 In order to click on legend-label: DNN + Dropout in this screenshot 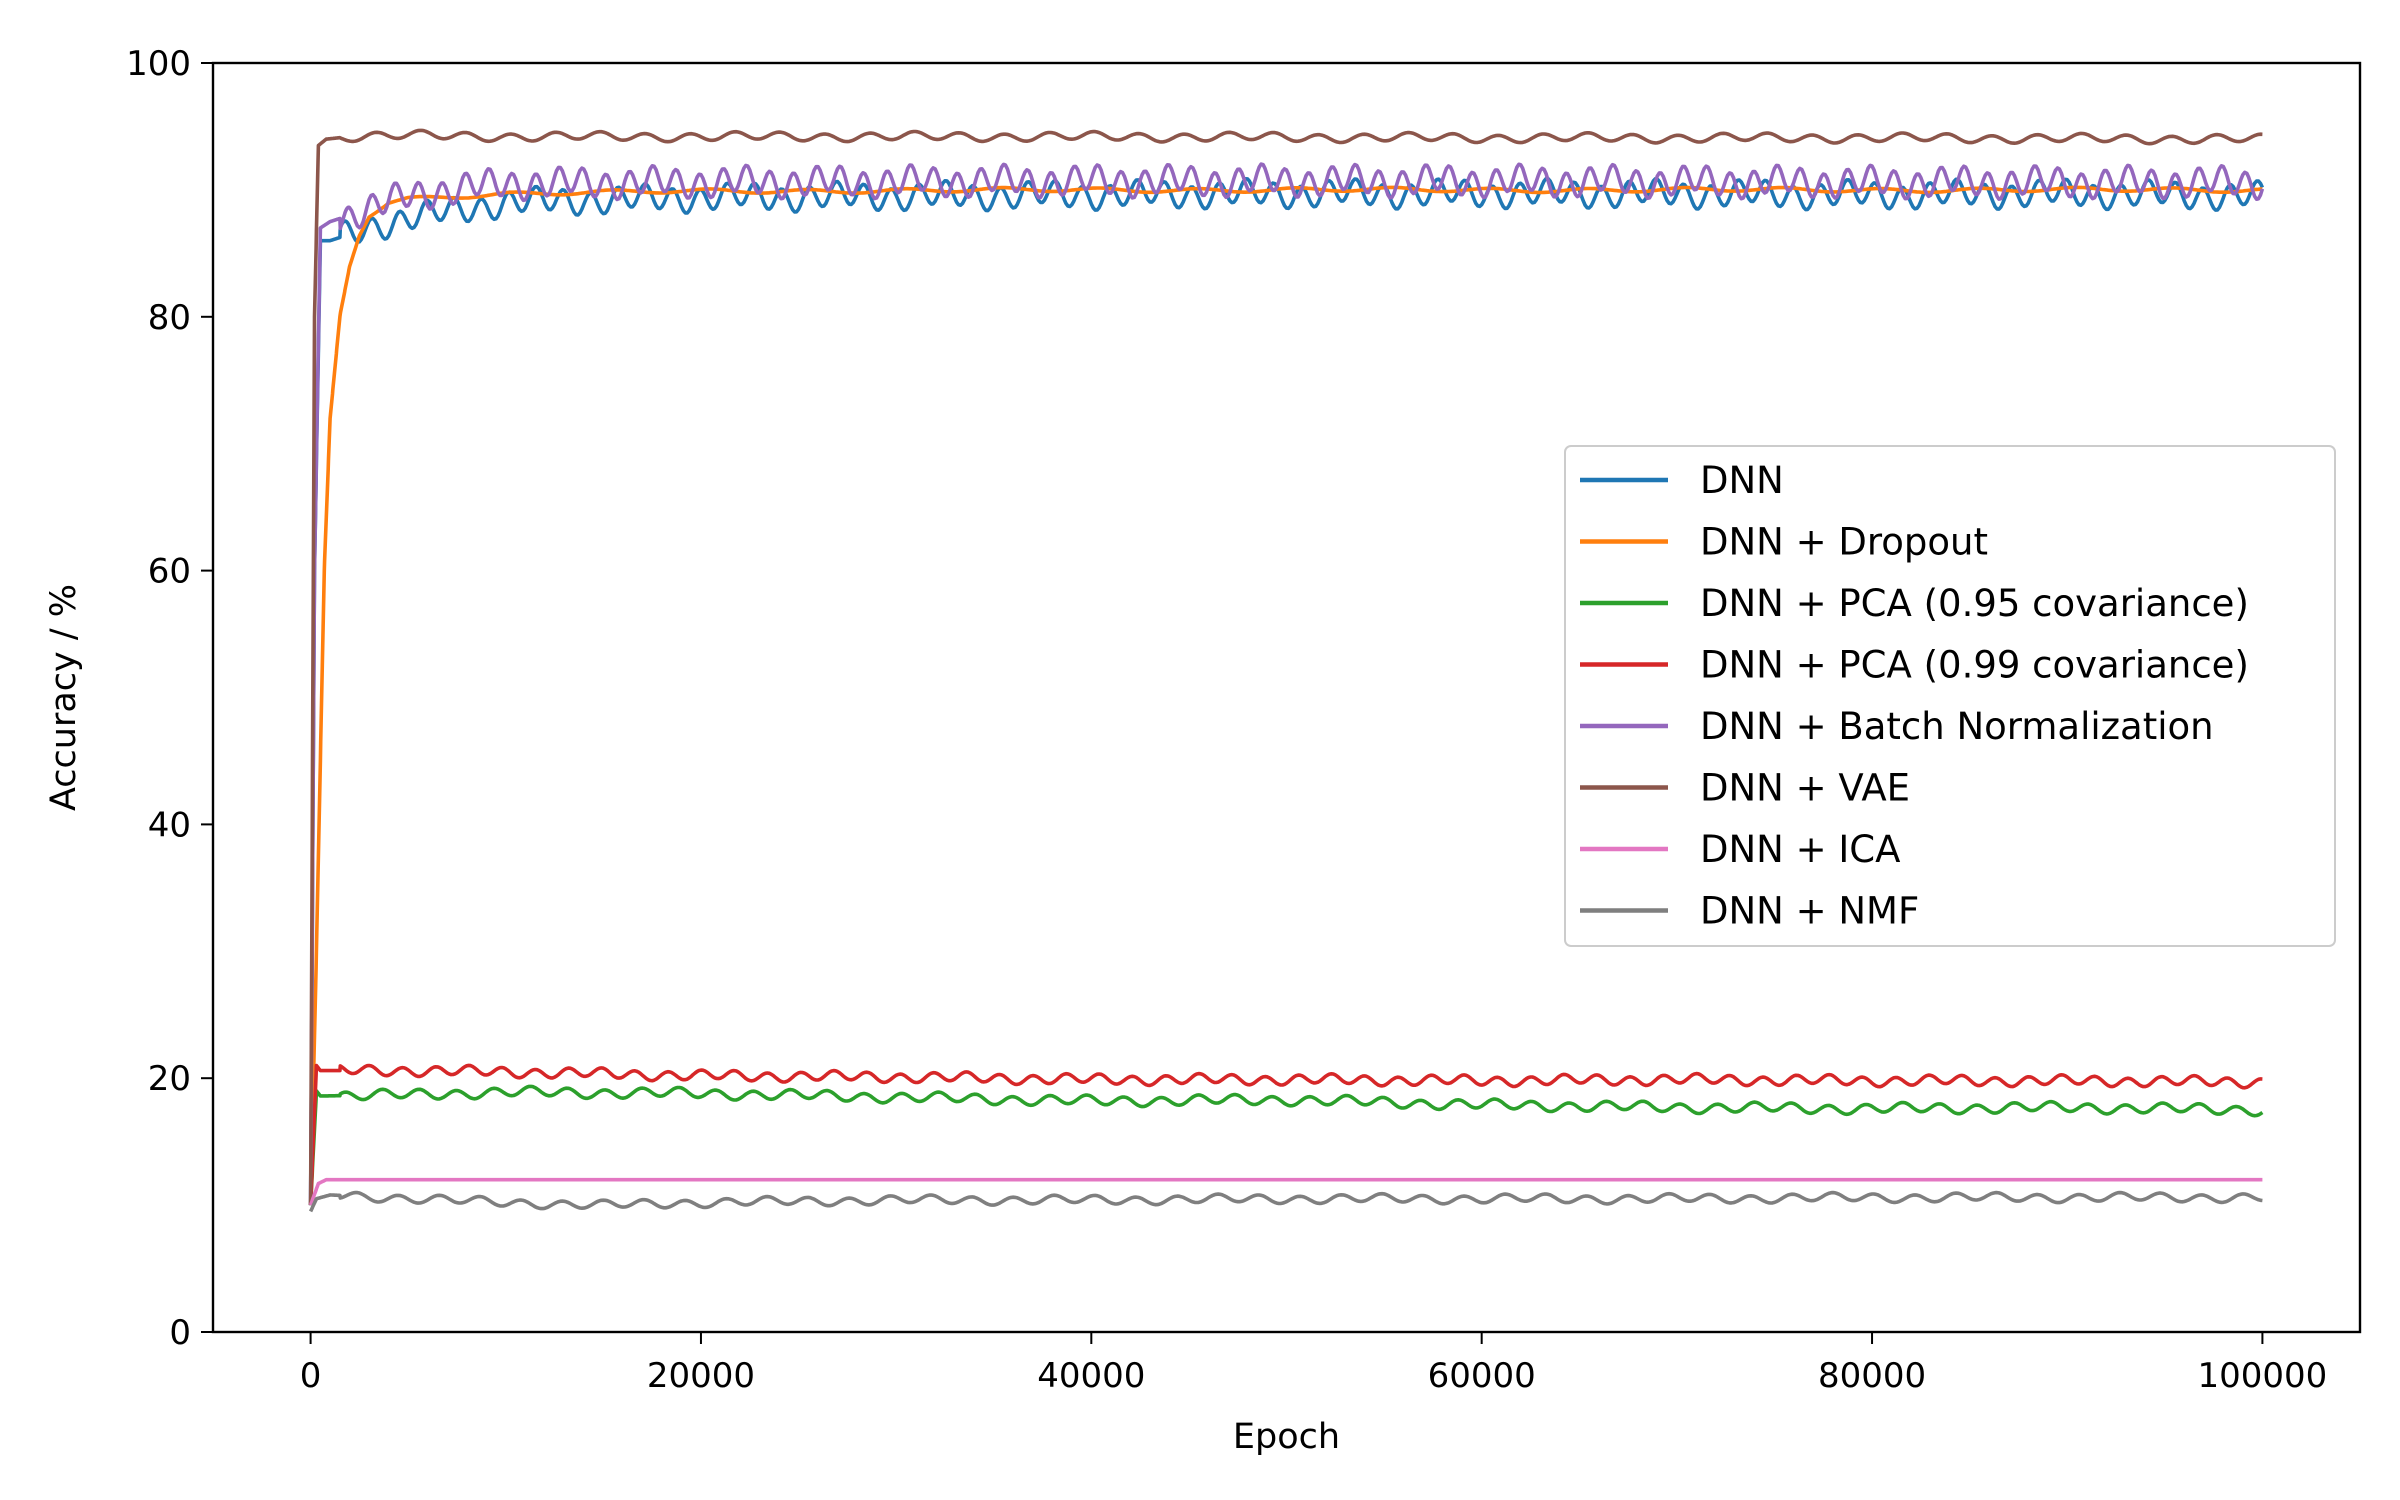, I will do `click(1844, 542)`.